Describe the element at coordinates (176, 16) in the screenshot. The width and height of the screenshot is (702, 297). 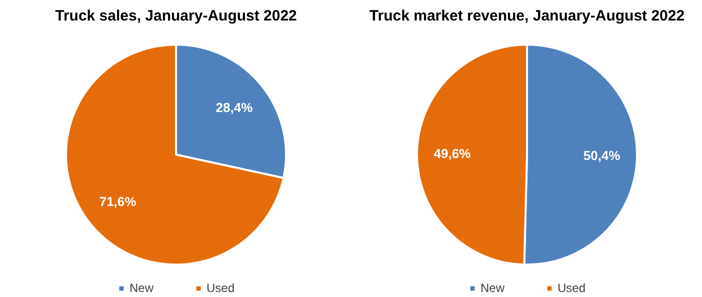
I see `chart-title: Truck sales, January-August 2022` at that location.